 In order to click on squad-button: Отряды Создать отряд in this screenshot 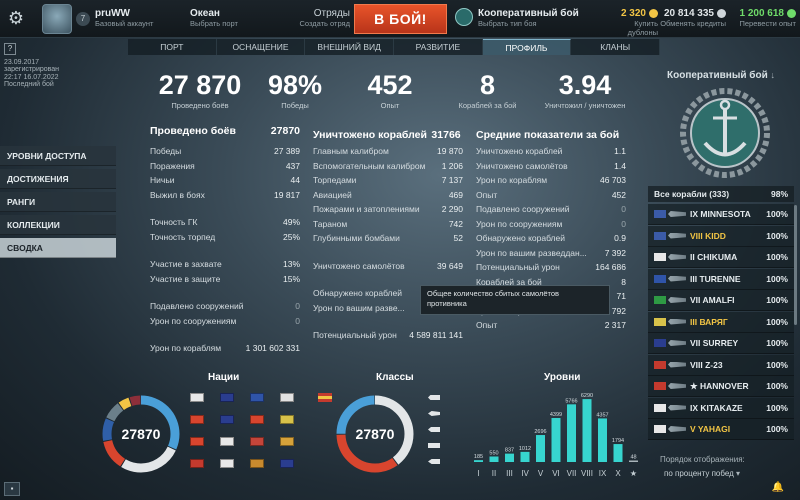, I will do `click(310, 18)`.